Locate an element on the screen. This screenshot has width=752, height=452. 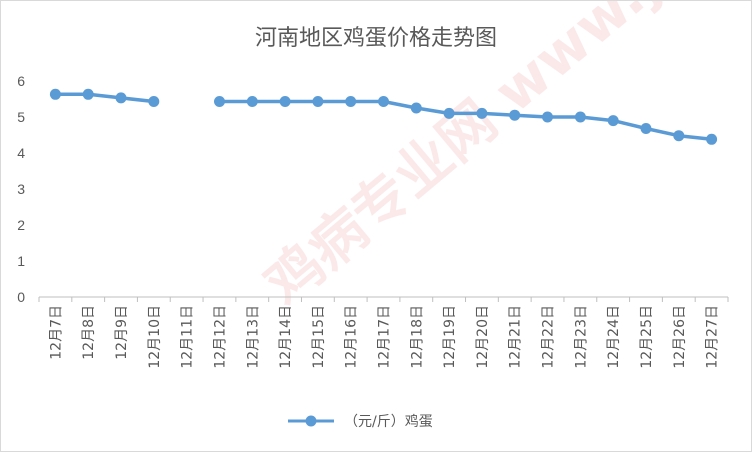
x-tick-label: 12月11日 is located at coordinates (188, 337).